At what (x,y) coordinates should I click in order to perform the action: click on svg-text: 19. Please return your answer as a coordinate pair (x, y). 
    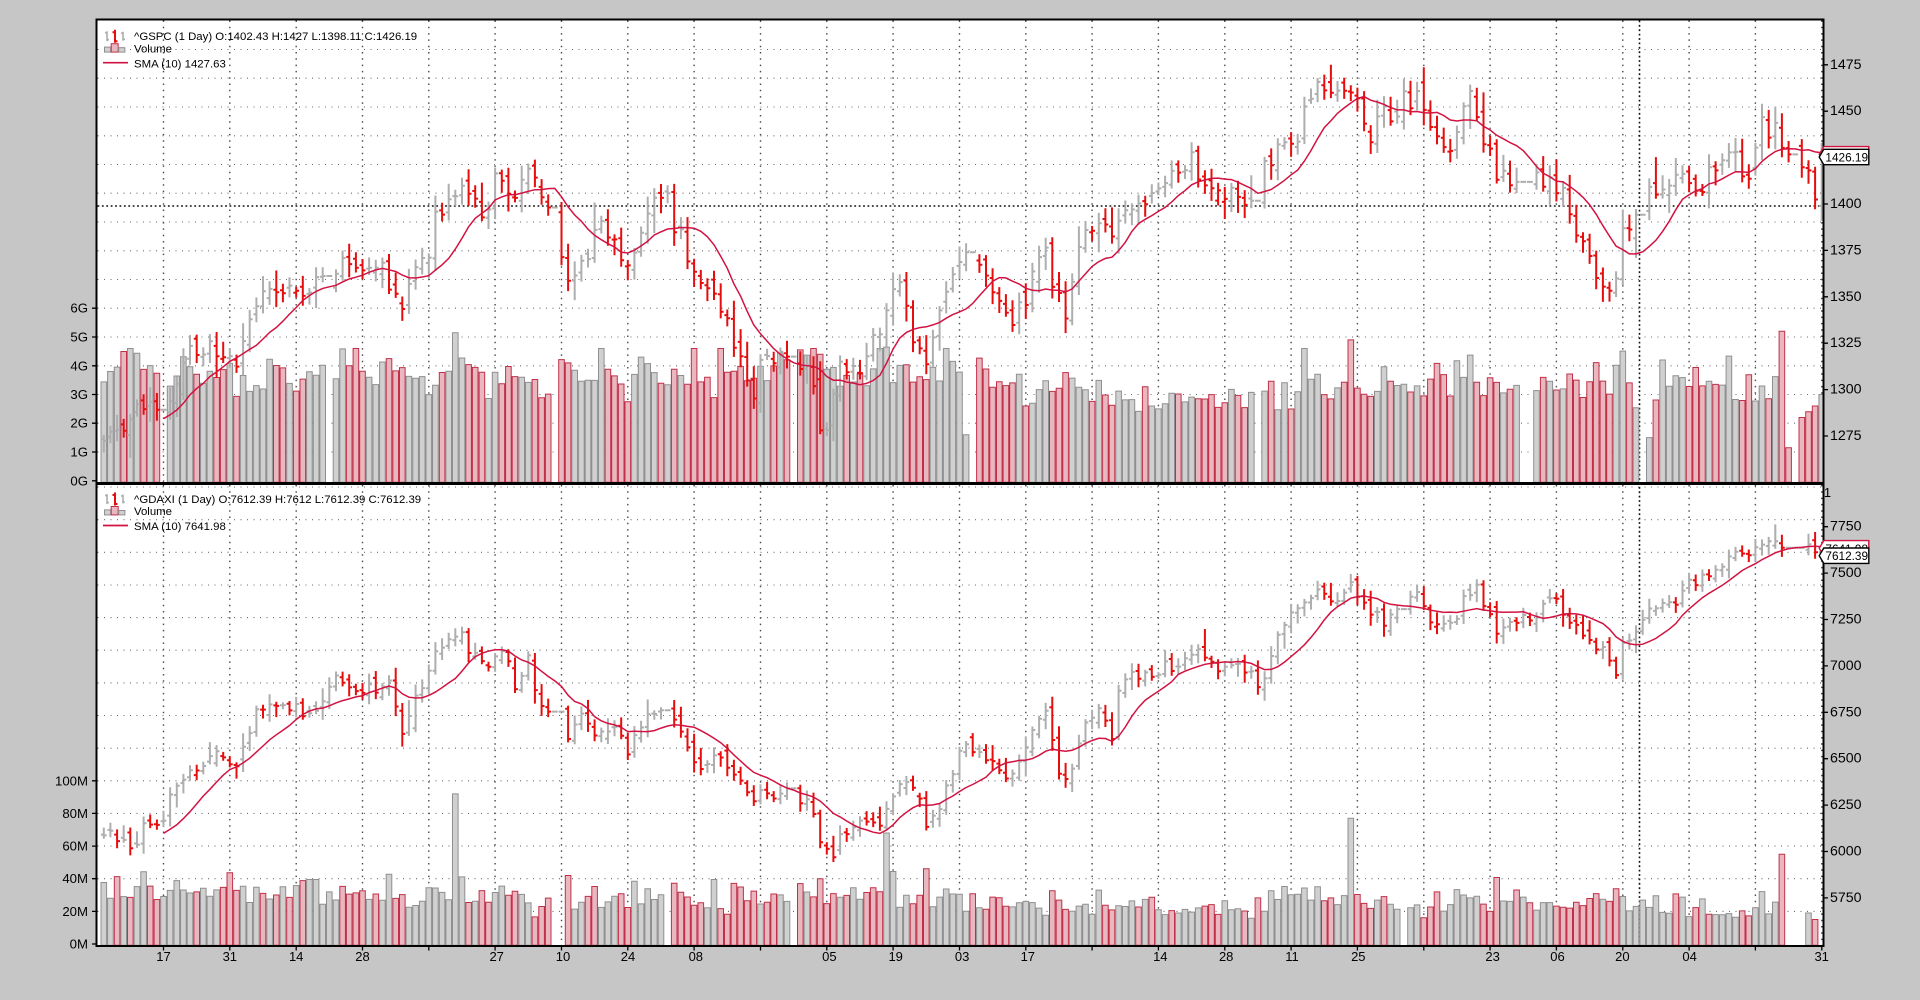
    Looking at the image, I should click on (895, 956).